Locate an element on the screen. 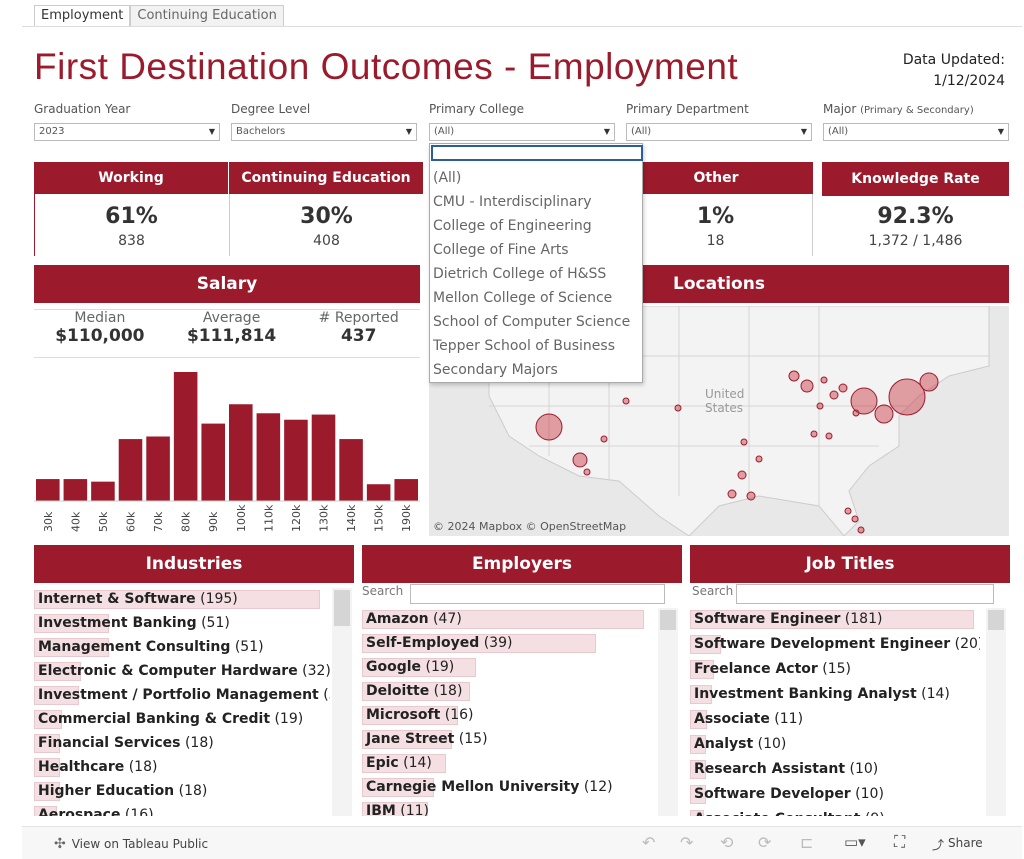 This screenshot has height=859, width=1024. industries-scrollbar is located at coordinates (342, 702).